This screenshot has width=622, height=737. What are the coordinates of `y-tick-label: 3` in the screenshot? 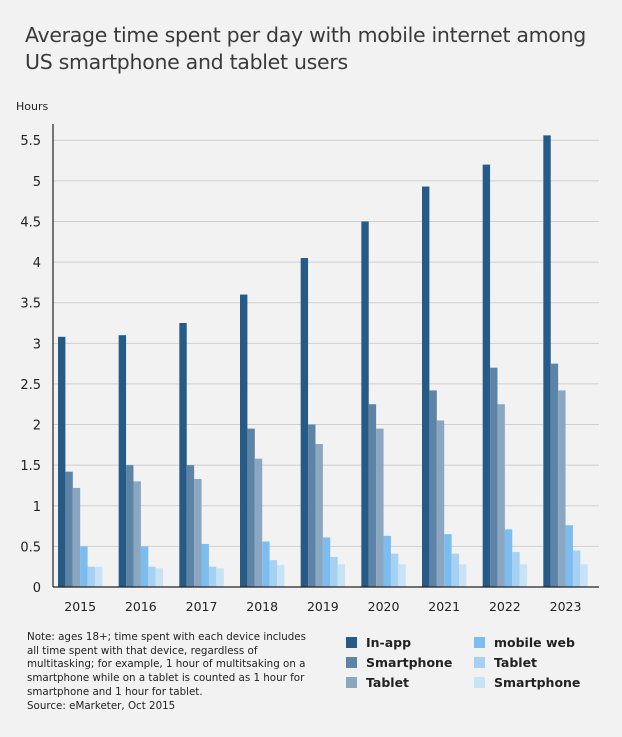 It's located at (37, 344).